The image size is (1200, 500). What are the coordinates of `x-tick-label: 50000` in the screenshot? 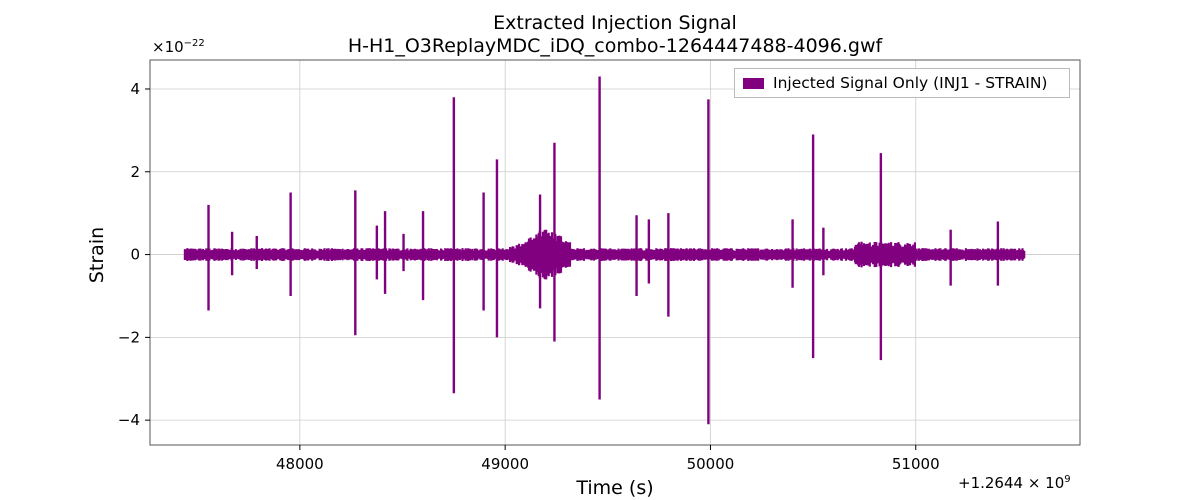 It's located at (711, 464).